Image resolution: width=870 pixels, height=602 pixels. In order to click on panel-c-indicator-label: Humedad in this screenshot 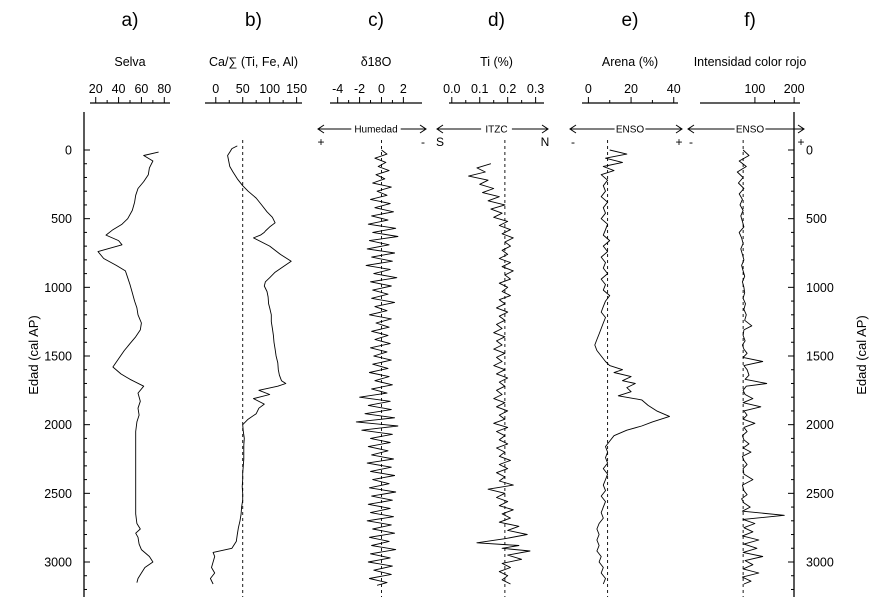, I will do `click(375, 130)`.